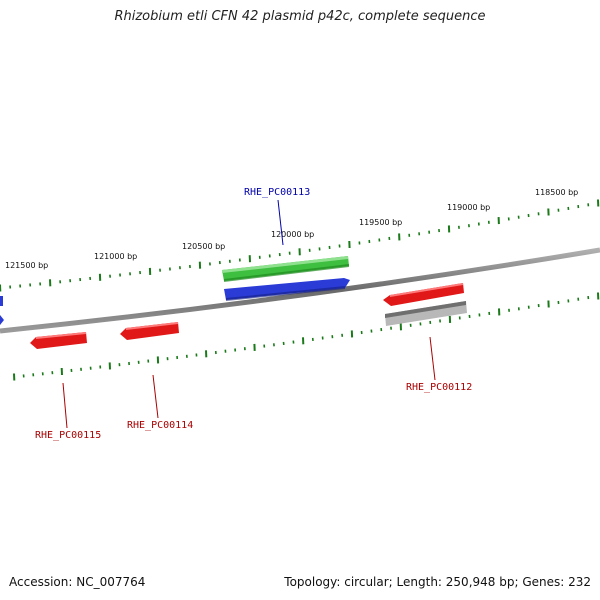  I want to click on scale-label-119000: 119000 bp, so click(468, 207).